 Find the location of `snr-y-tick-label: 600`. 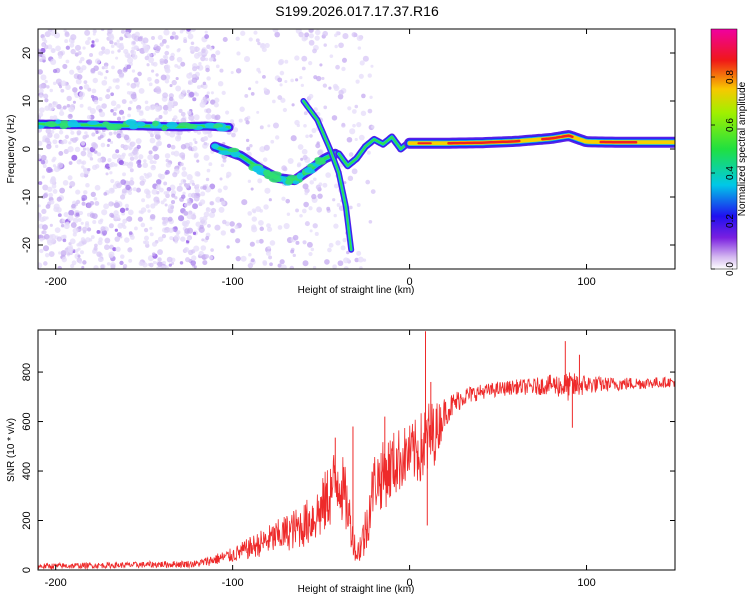

snr-y-tick-label: 600 is located at coordinates (27, 421).